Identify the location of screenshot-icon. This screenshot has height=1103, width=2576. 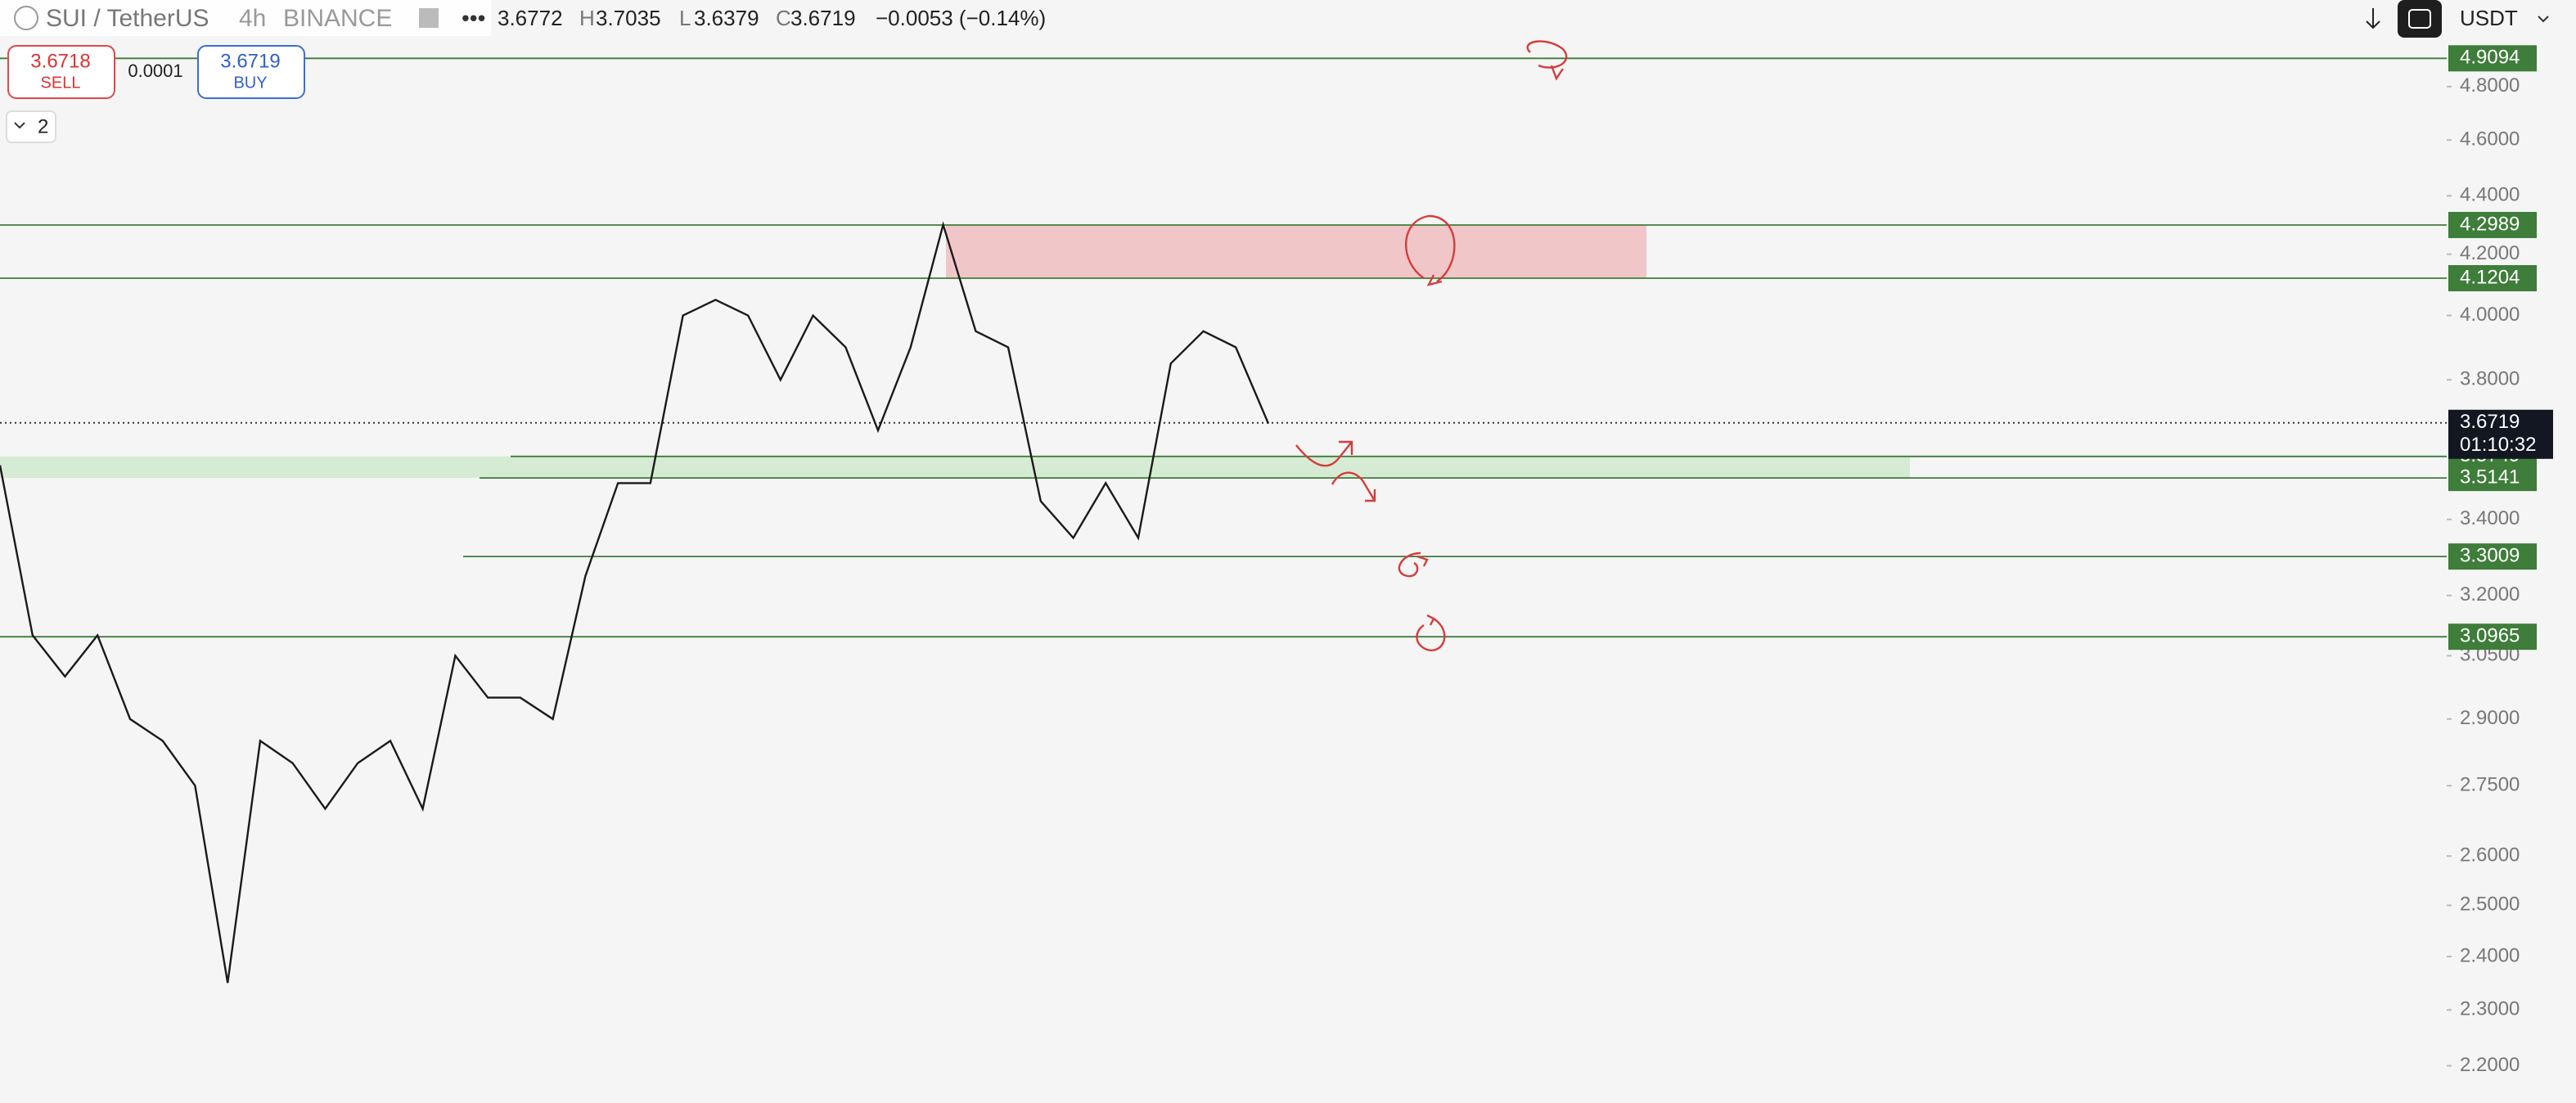
(2419, 19).